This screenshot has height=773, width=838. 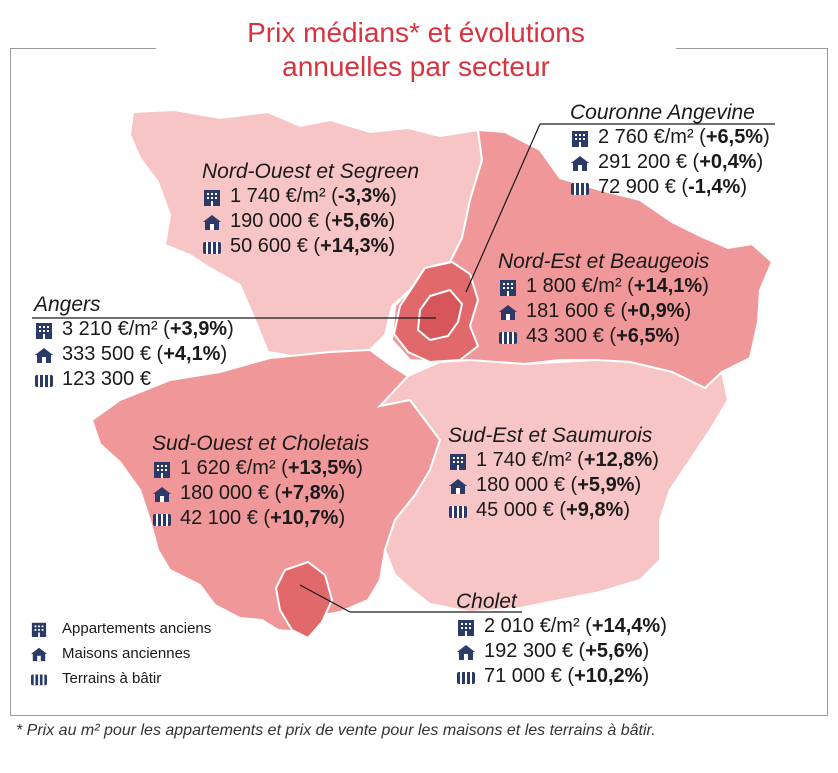 What do you see at coordinates (608, 676) in the screenshot?
I see `land-change: +10,2%` at bounding box center [608, 676].